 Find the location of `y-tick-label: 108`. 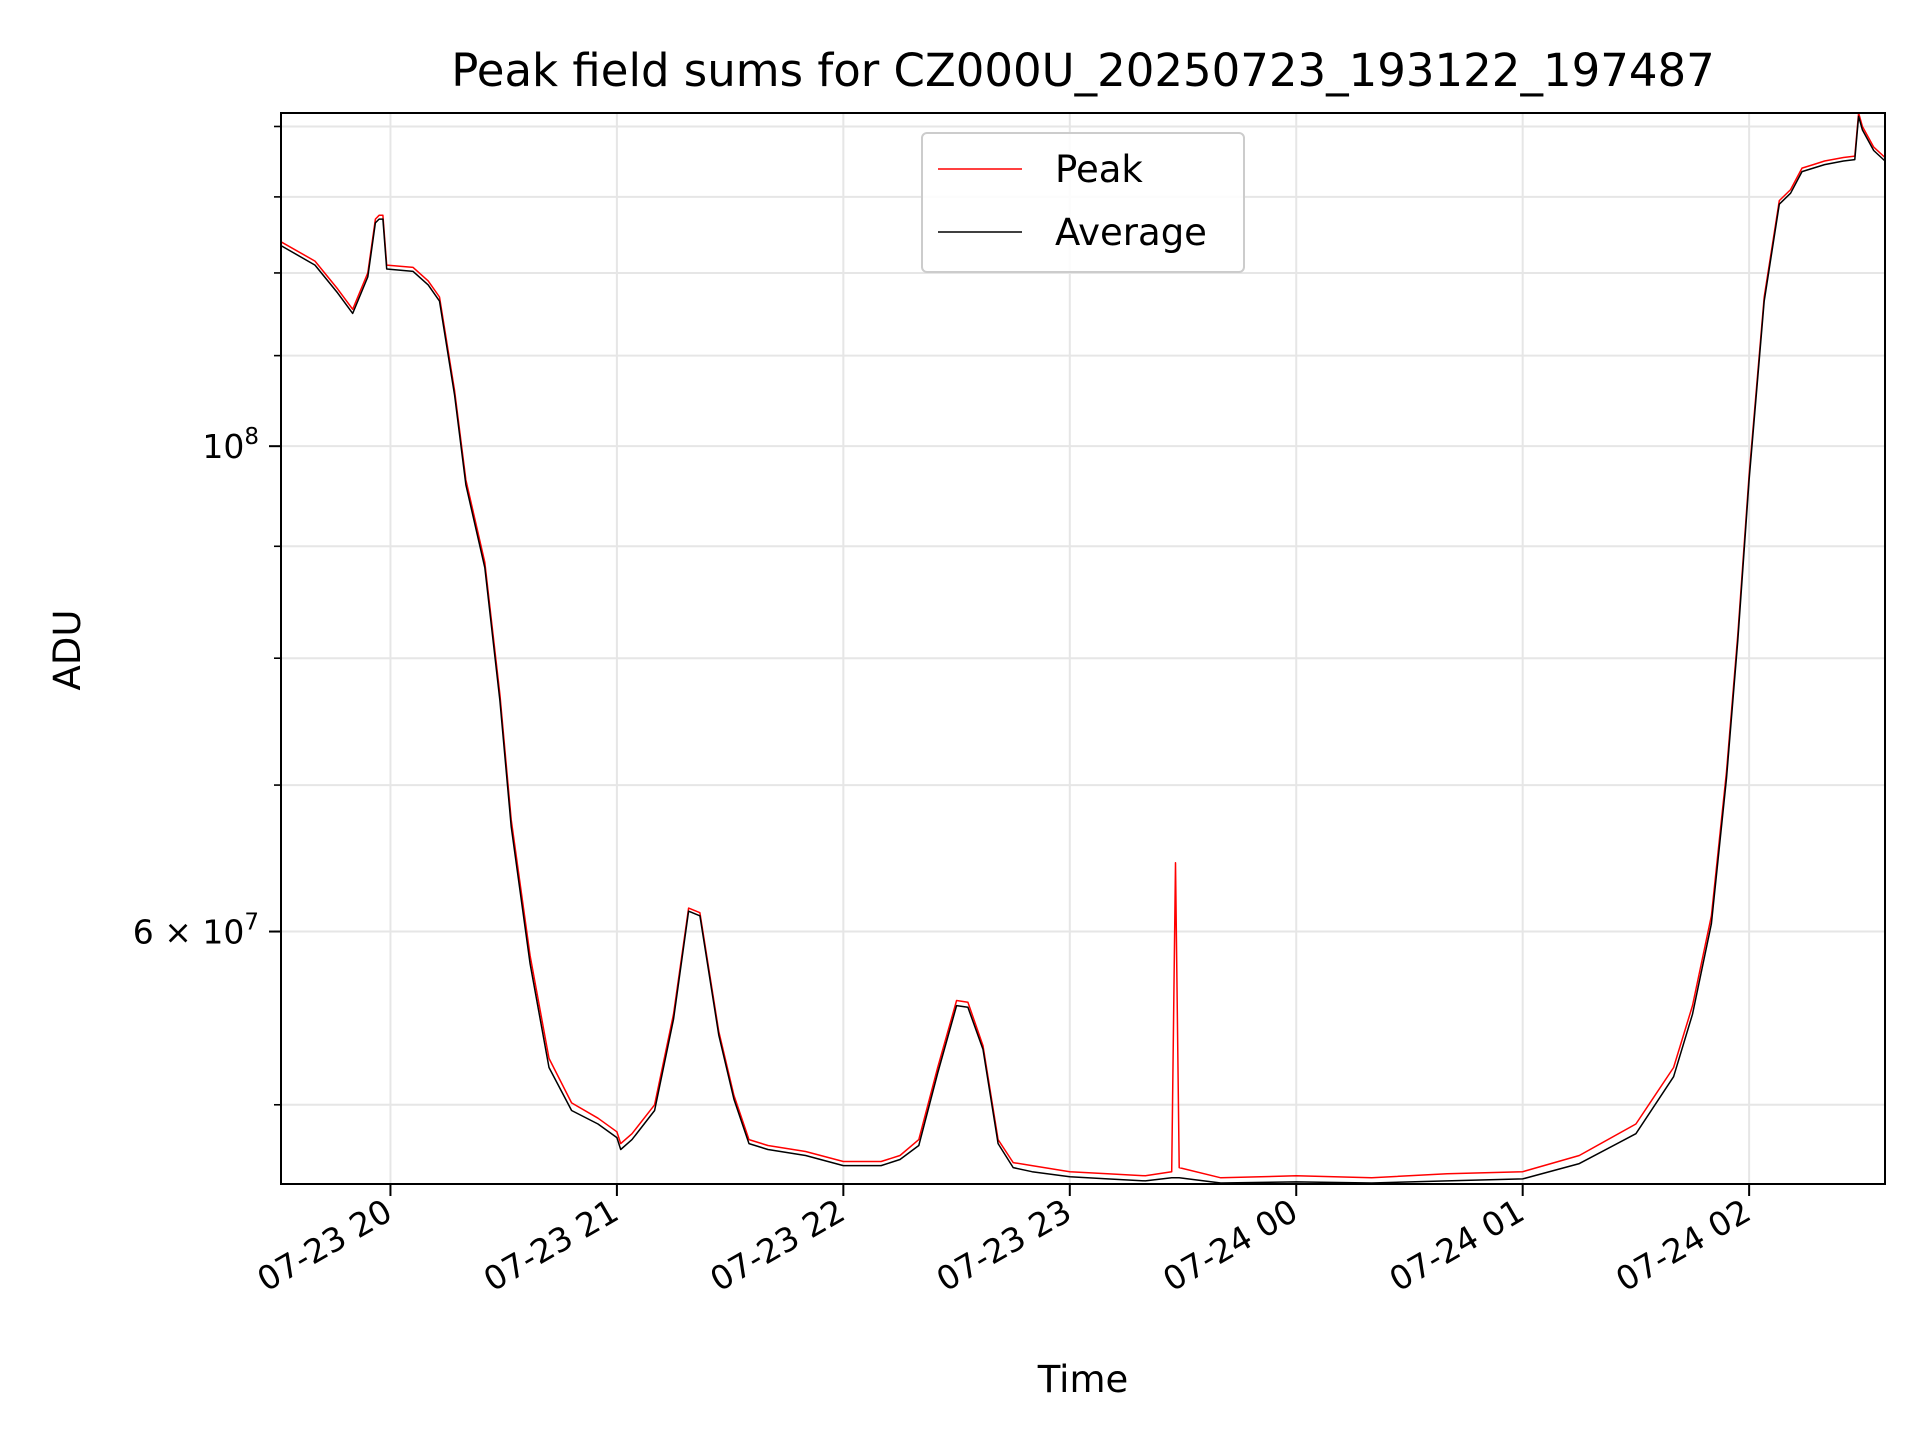

y-tick-label: 108 is located at coordinates (230, 445).